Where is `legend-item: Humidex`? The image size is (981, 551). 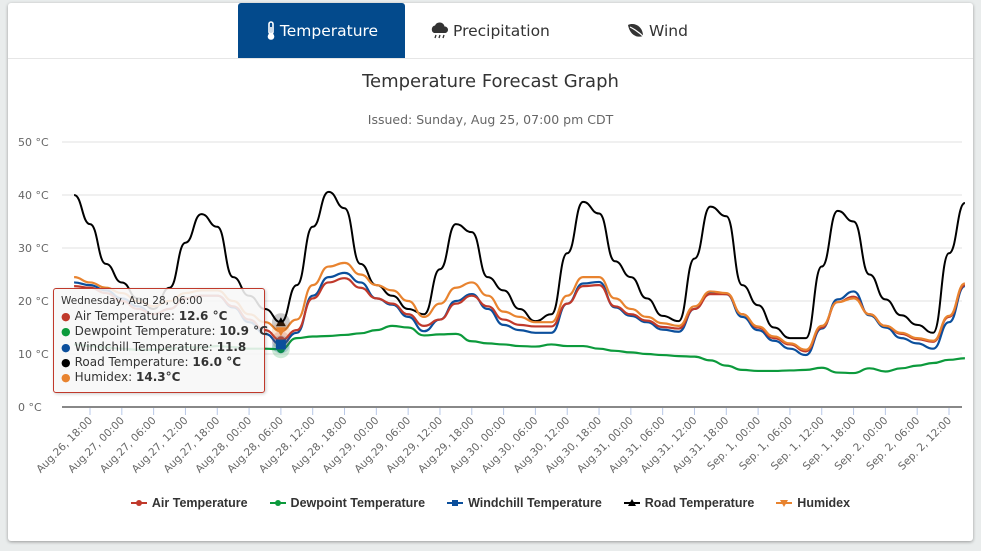
legend-item: Humidex is located at coordinates (813, 503).